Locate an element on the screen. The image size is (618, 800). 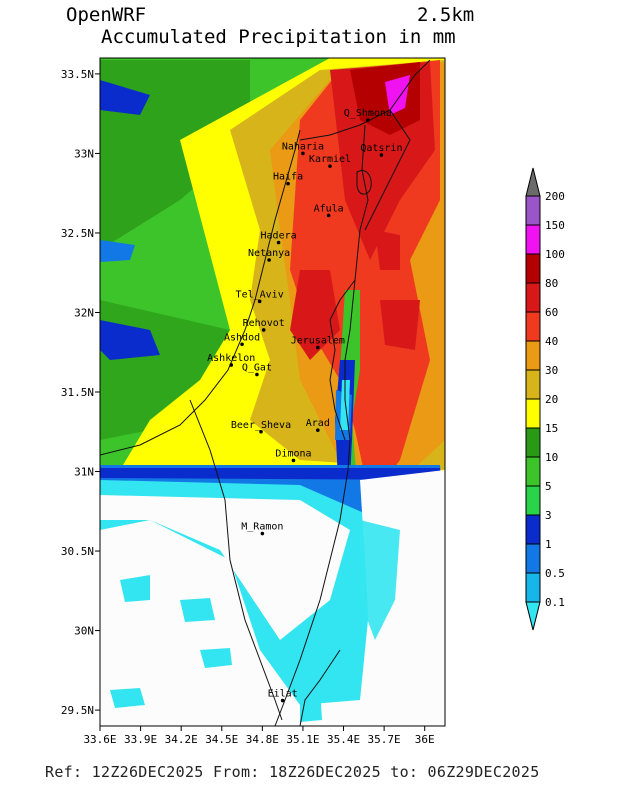
colorbar-level-label: 10 is located at coordinates (551, 457).